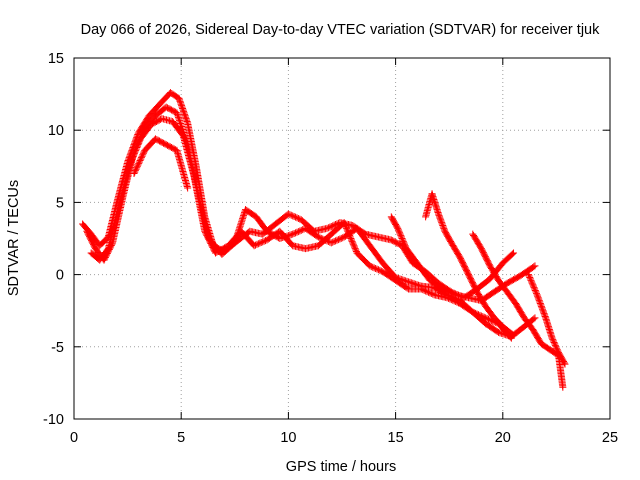 Image resolution: width=640 pixels, height=480 pixels. What do you see at coordinates (503, 438) in the screenshot?
I see `x-tick-label: 20` at bounding box center [503, 438].